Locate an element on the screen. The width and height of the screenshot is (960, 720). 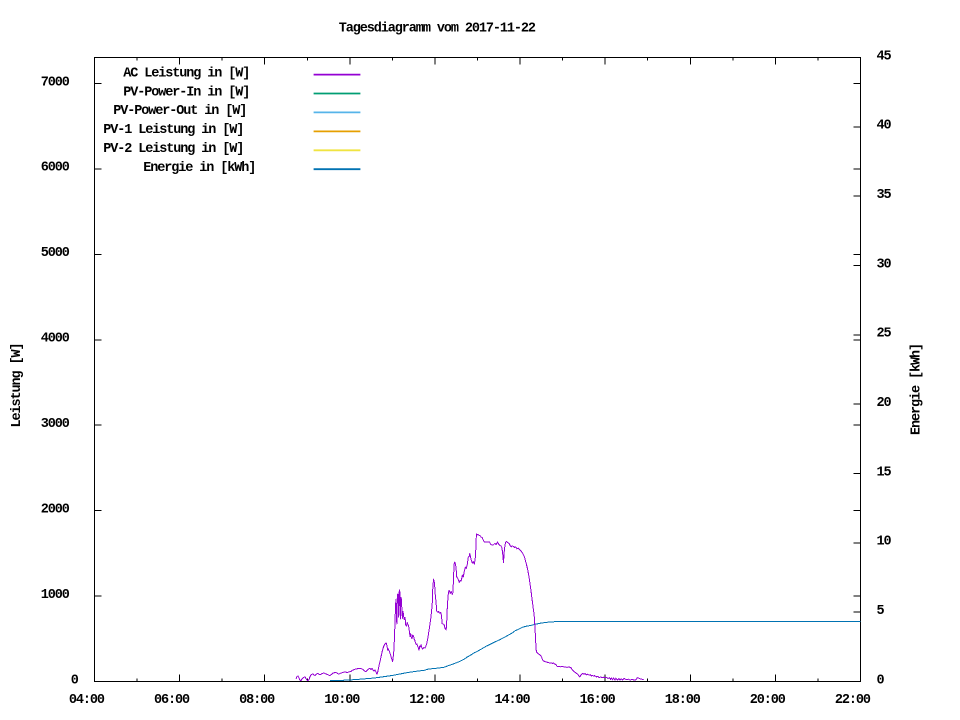
svg-text: 2000 is located at coordinates (55, 509).